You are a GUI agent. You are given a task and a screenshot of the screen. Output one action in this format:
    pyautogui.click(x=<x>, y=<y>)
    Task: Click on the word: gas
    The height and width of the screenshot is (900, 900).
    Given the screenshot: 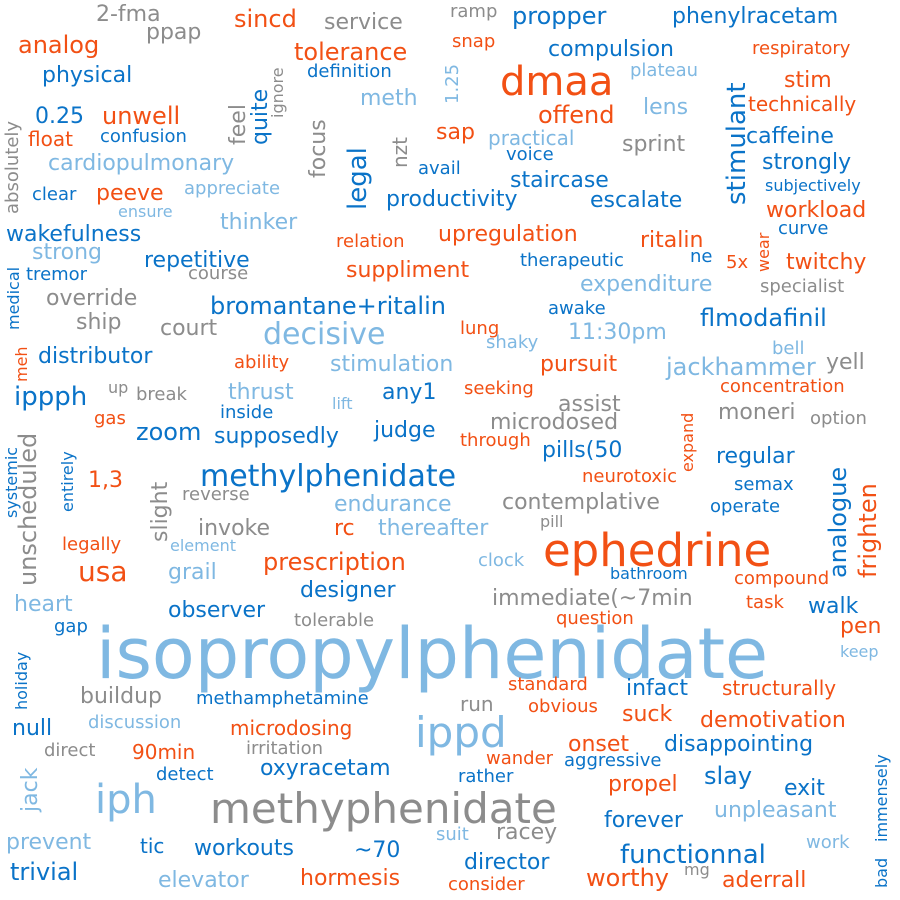 What is the action you would take?
    pyautogui.click(x=110, y=418)
    